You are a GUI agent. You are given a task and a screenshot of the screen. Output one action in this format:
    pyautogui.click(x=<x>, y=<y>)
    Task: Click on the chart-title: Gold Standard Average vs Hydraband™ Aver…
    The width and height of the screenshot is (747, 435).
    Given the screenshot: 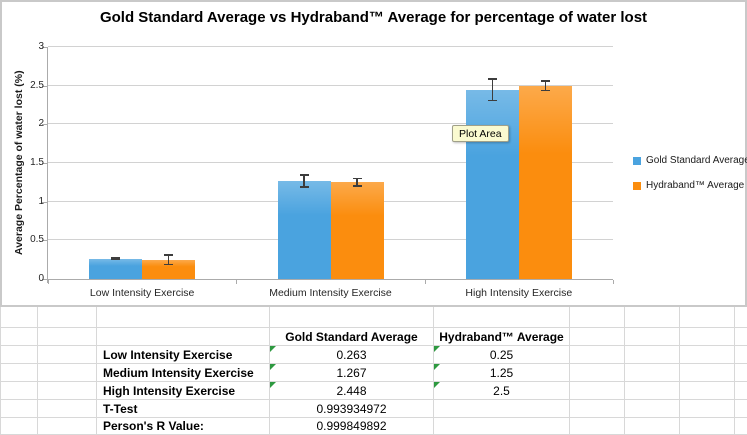 What is the action you would take?
    pyautogui.click(x=373, y=17)
    